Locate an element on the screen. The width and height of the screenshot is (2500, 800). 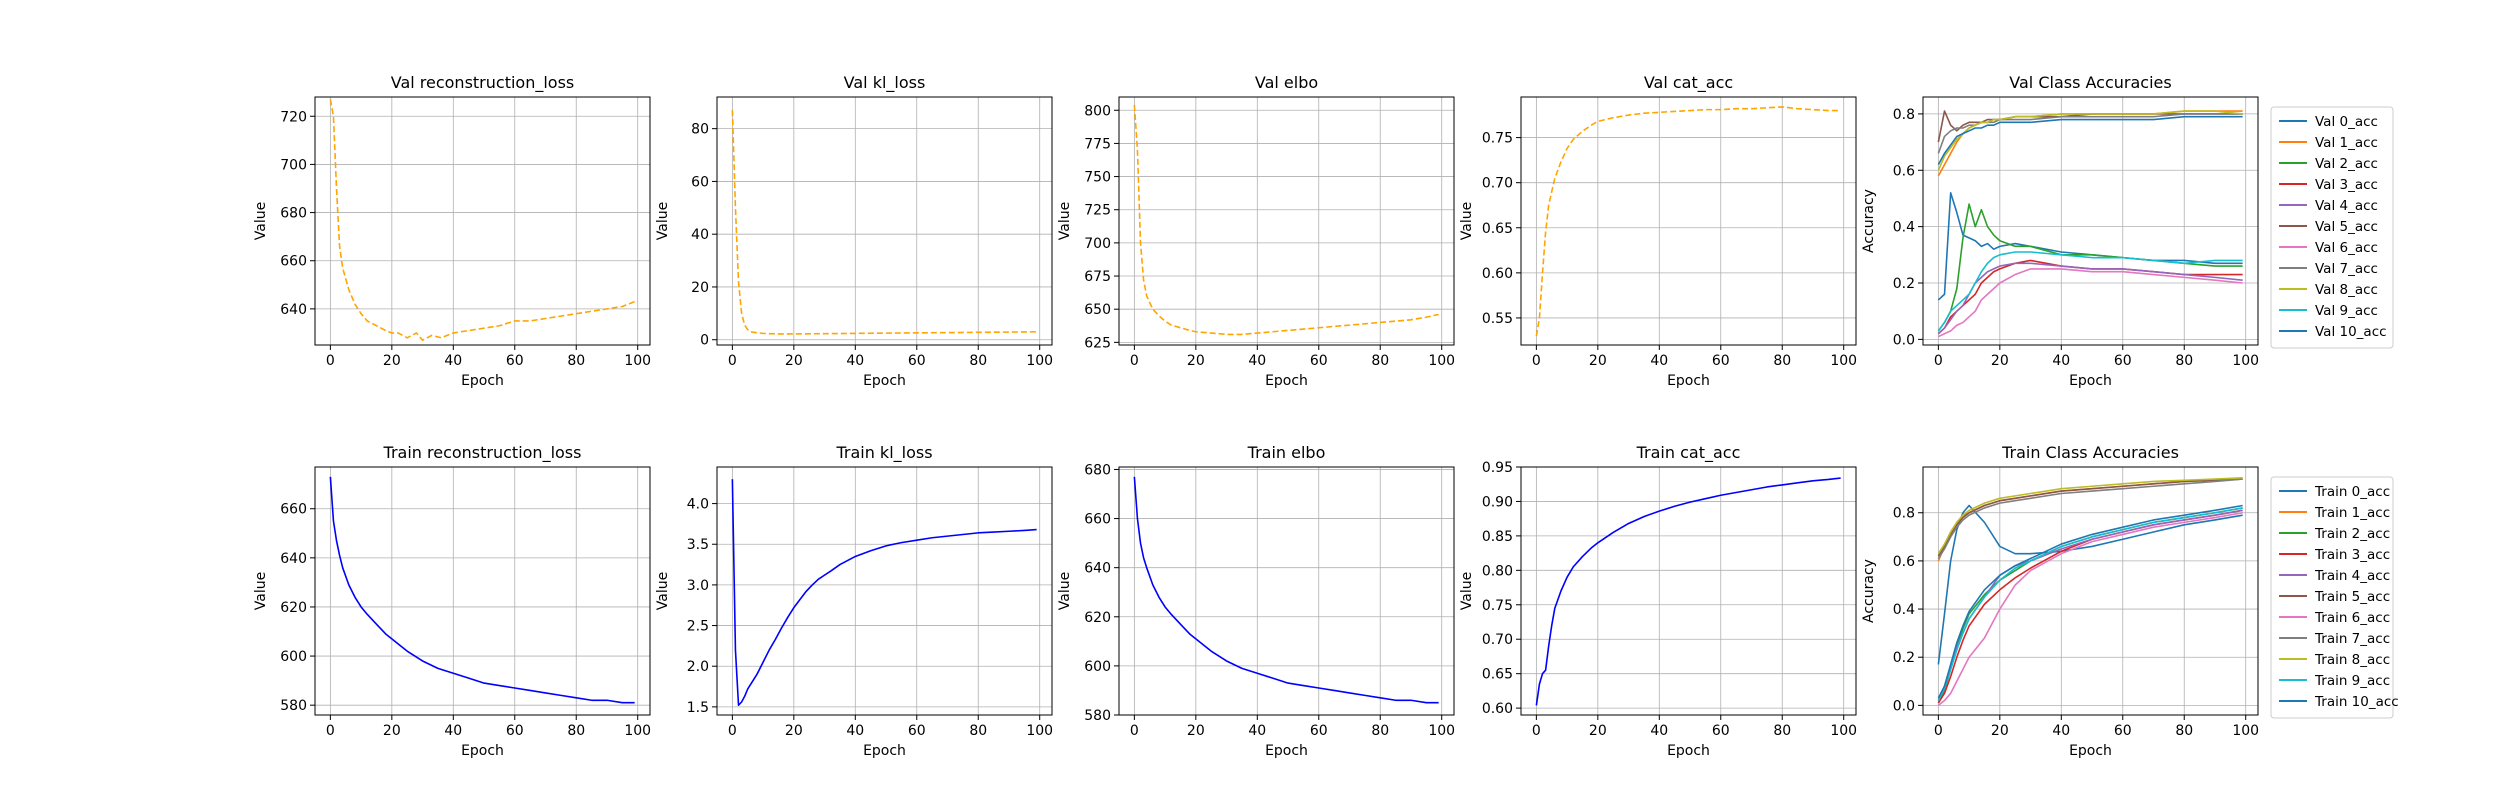
series-line-train-8-acc is located at coordinates (2090, 516).